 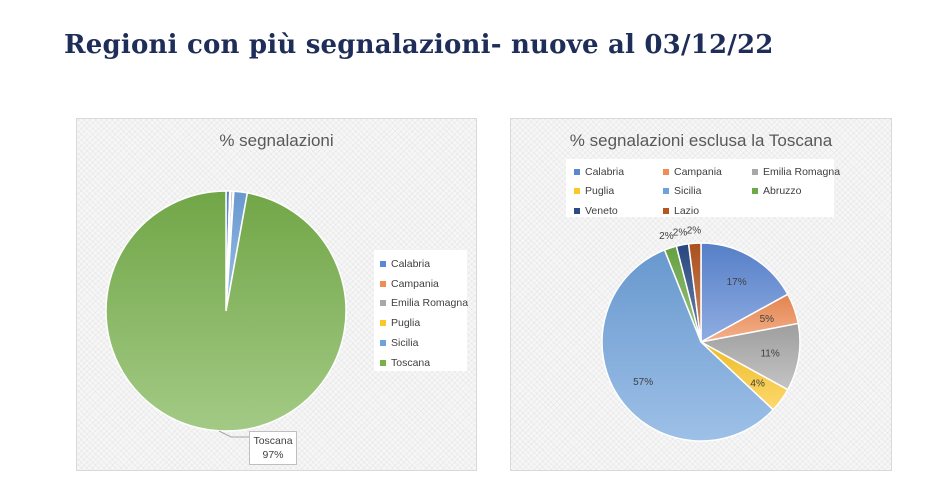 What do you see at coordinates (273, 448) in the screenshot?
I see `toscana-callout: Toscana 97%` at bounding box center [273, 448].